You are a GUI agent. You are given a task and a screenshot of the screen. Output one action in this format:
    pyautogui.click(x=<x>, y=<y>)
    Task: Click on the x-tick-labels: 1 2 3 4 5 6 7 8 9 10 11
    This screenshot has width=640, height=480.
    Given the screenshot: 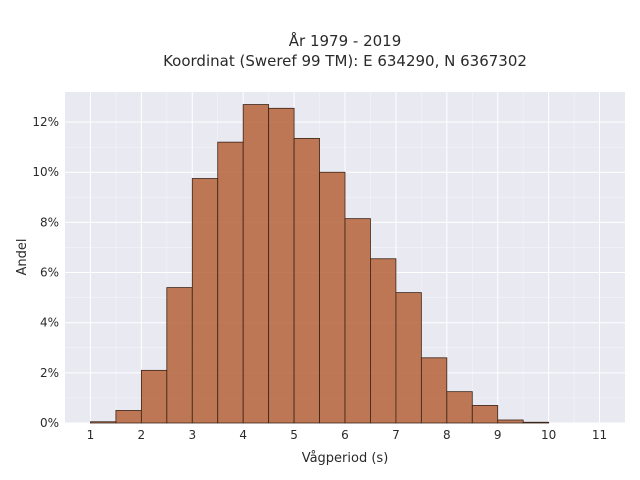 What is the action you would take?
    pyautogui.click(x=347, y=435)
    